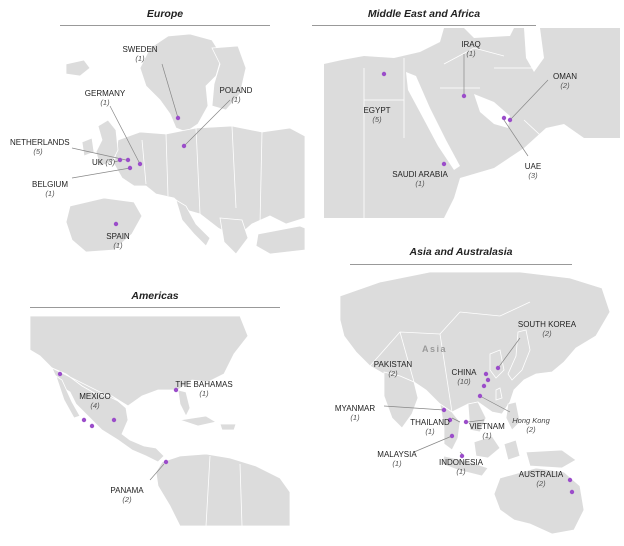 The image size is (624, 546). Describe the element at coordinates (498, 368) in the screenshot. I see `marker-south-korea` at that location.